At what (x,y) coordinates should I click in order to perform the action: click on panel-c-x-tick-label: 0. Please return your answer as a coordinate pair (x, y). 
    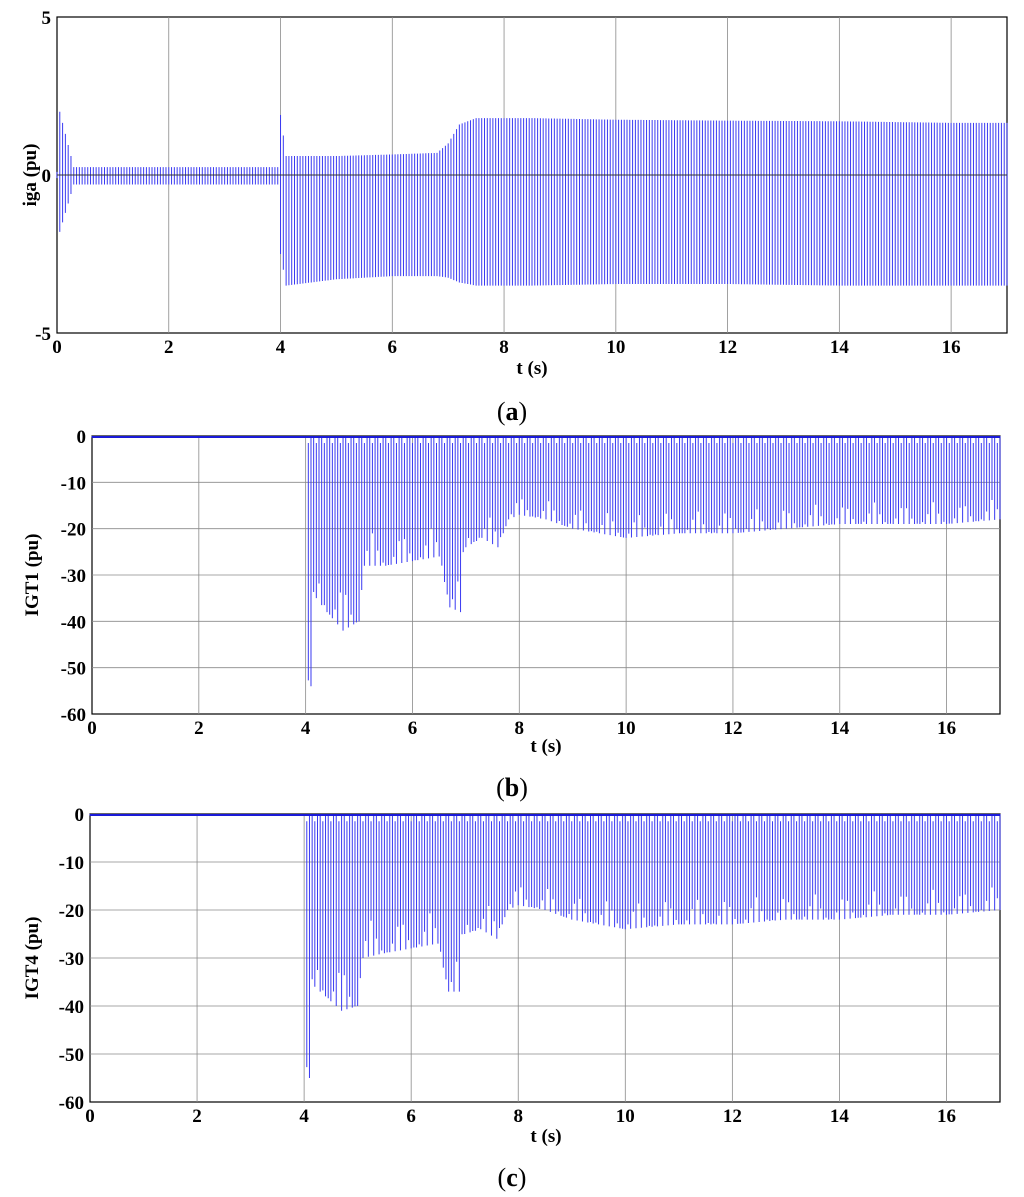
    Looking at the image, I should click on (90, 1116).